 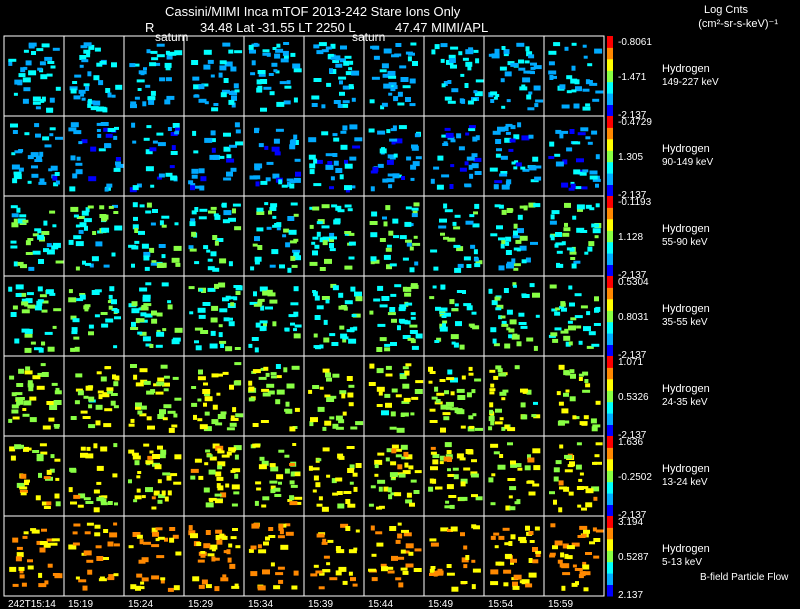 I want to click on colorbar-mid-label: 1.128, so click(x=630, y=237).